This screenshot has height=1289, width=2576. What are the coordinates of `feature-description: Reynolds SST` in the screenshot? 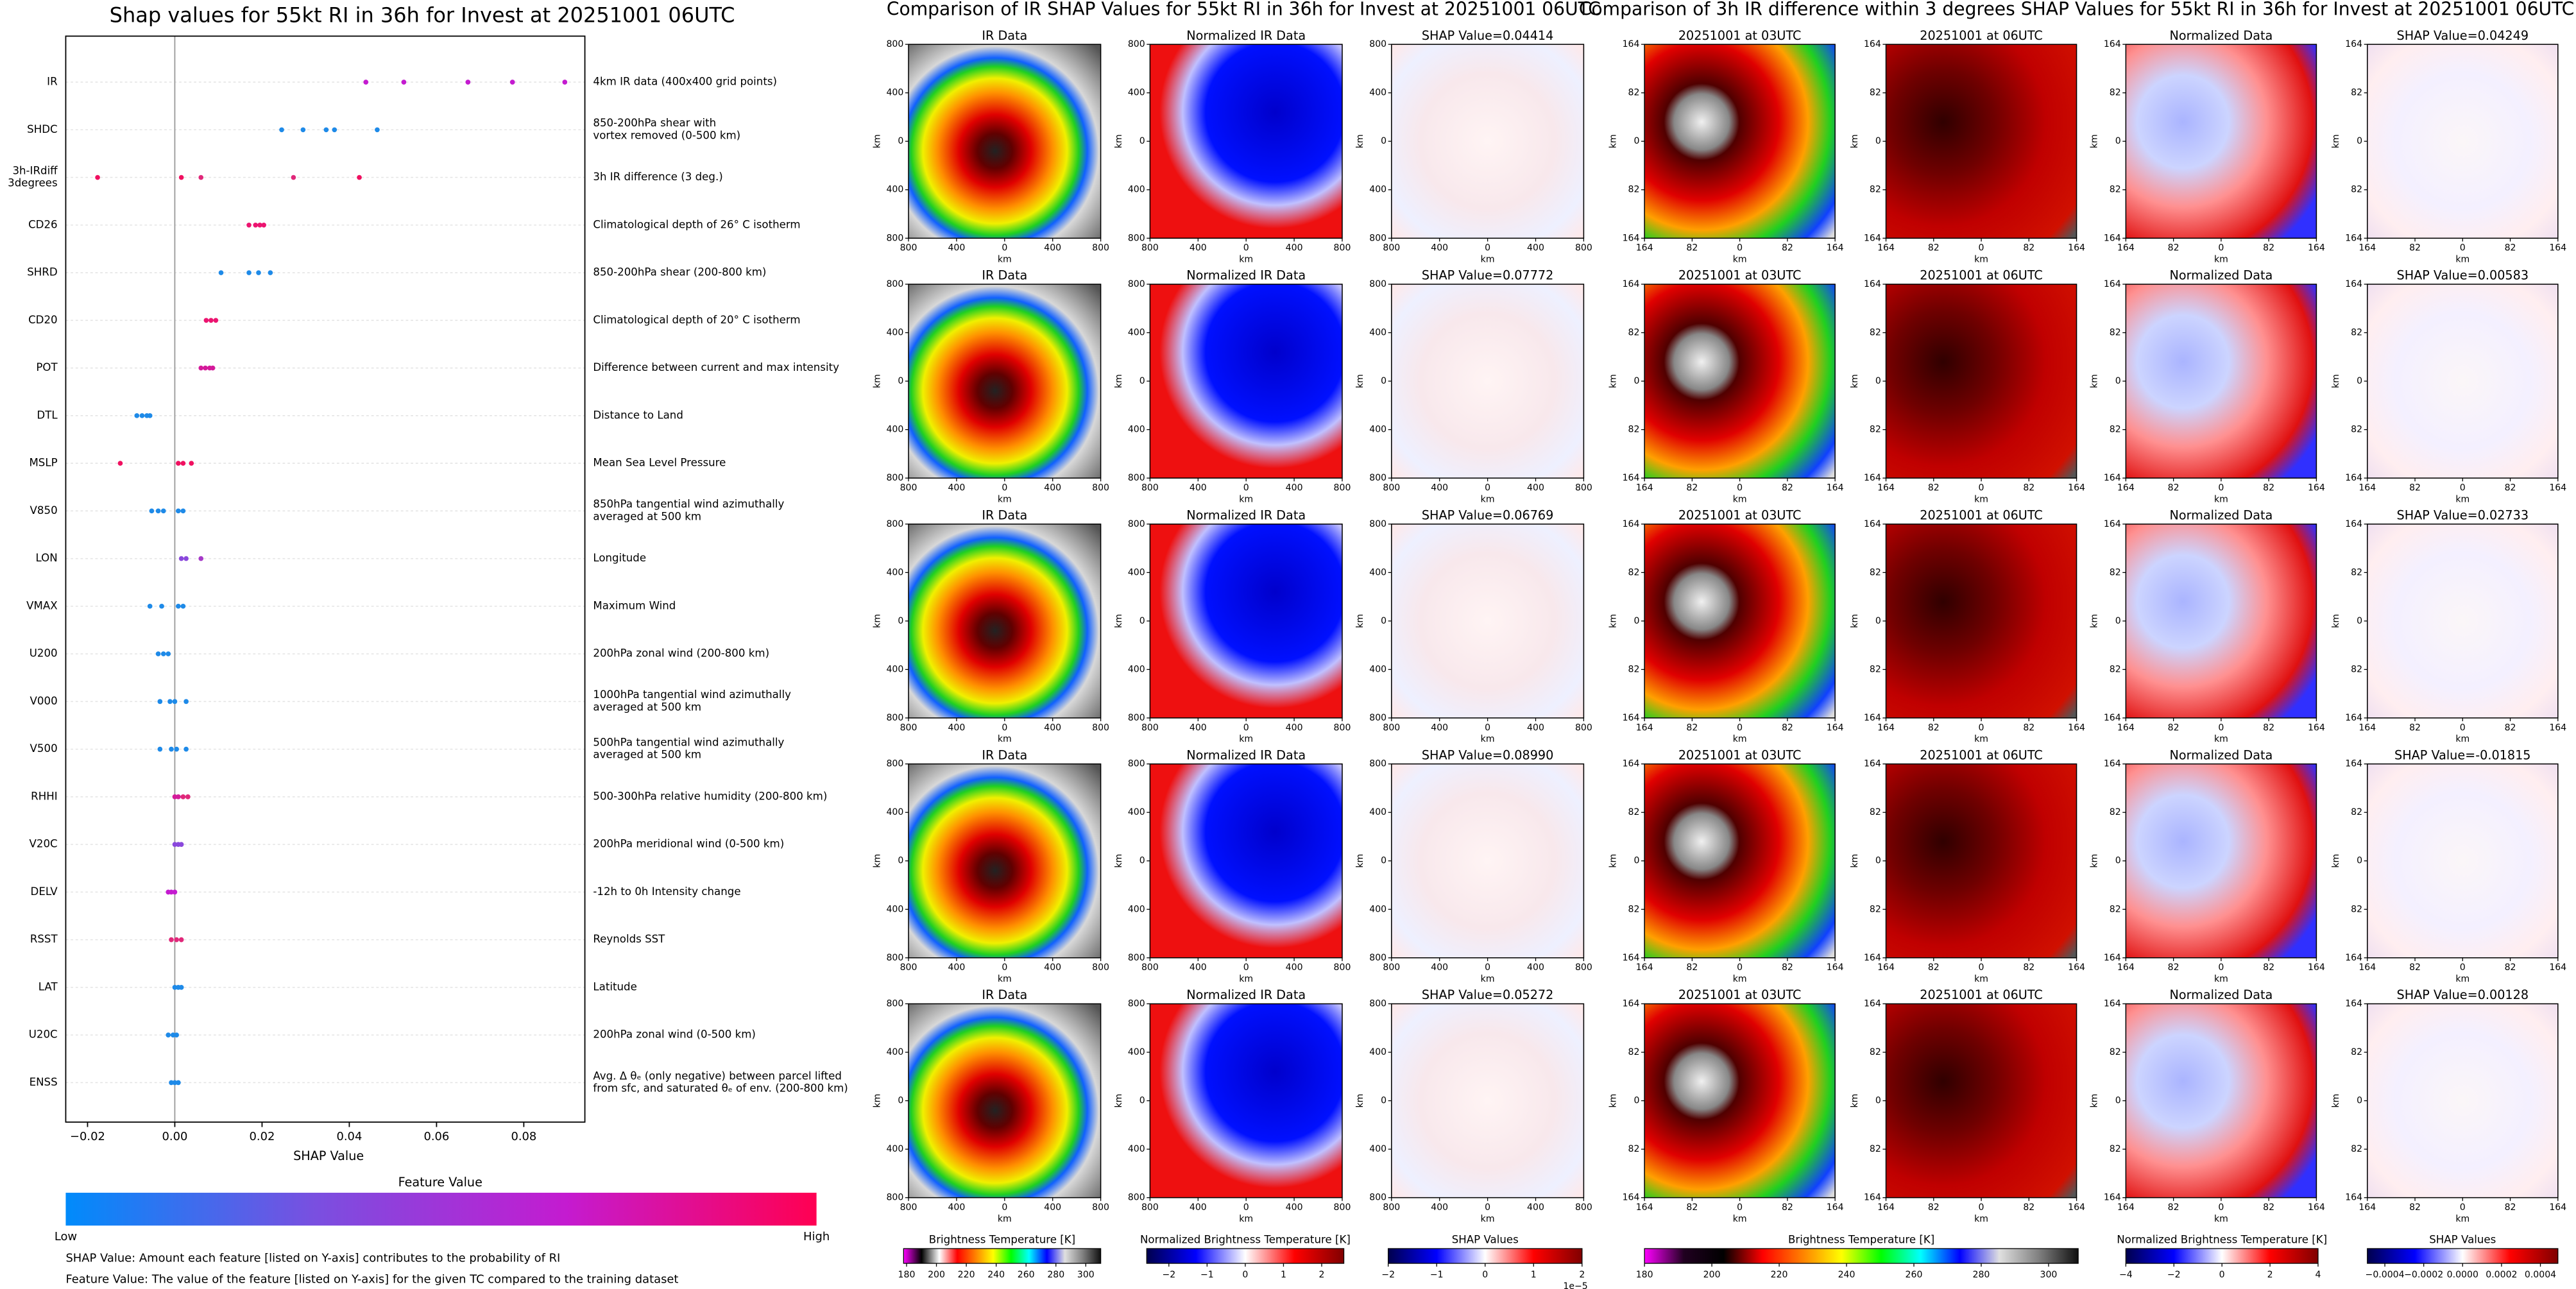 It's located at (629, 939).